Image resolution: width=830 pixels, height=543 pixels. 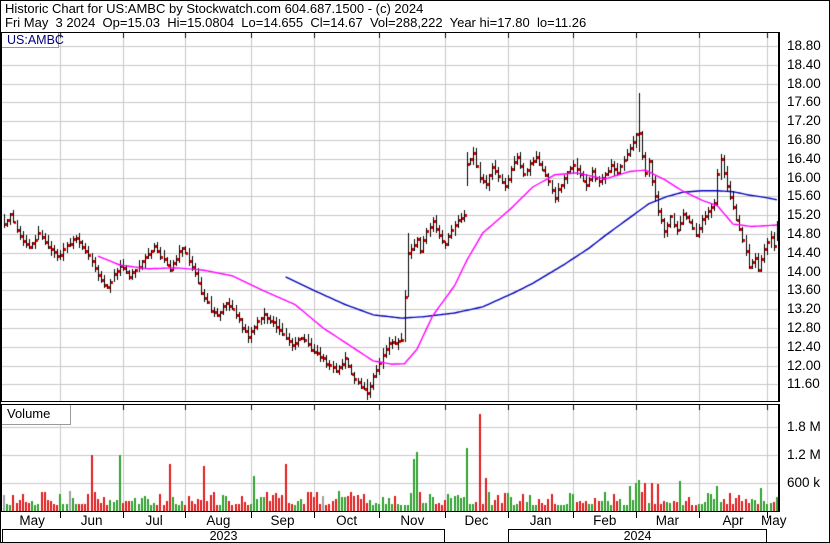 What do you see at coordinates (347, 520) in the screenshot?
I see `month-label: Oct` at bounding box center [347, 520].